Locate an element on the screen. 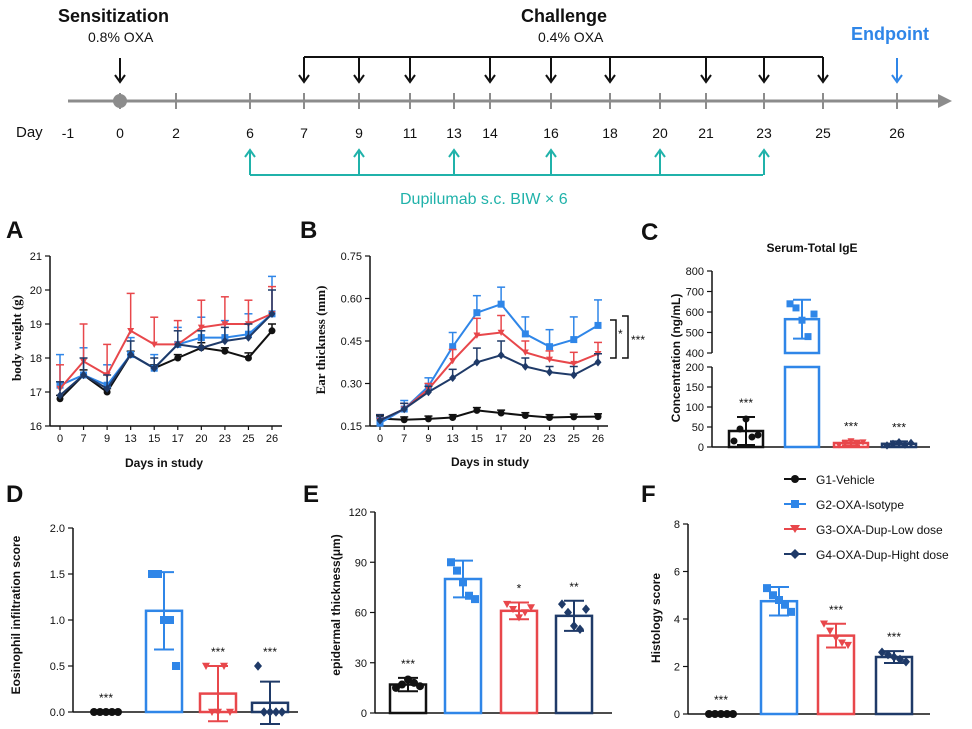 The width and height of the screenshot is (972, 729). challenge-title: Challenge is located at coordinates (564, 16).